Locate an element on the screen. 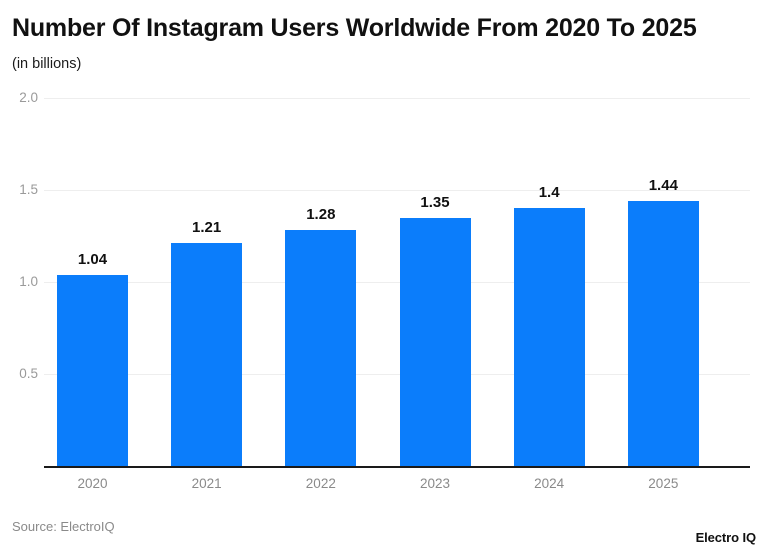 The width and height of the screenshot is (768, 550). chart-subtitle: (in billions) is located at coordinates (47, 64).